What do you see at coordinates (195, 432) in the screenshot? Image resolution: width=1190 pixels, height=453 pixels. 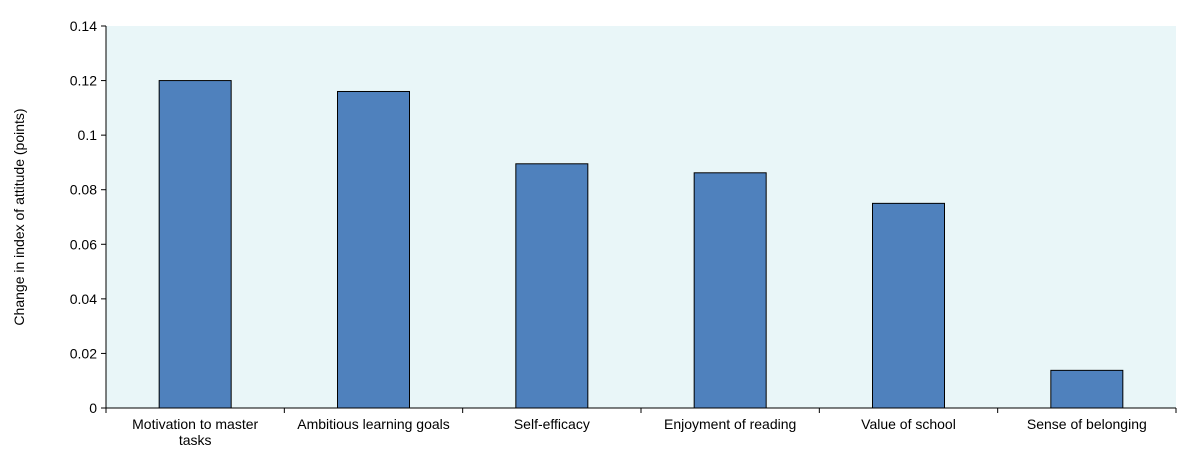 I see `x-category-label-0: Motivation to master tasks` at bounding box center [195, 432].